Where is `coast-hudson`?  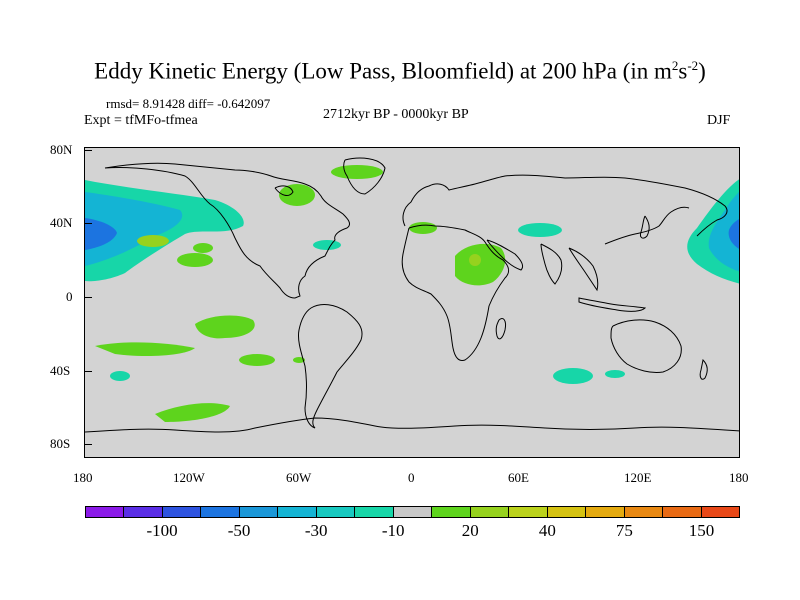
coast-hudson is located at coordinates (284, 190).